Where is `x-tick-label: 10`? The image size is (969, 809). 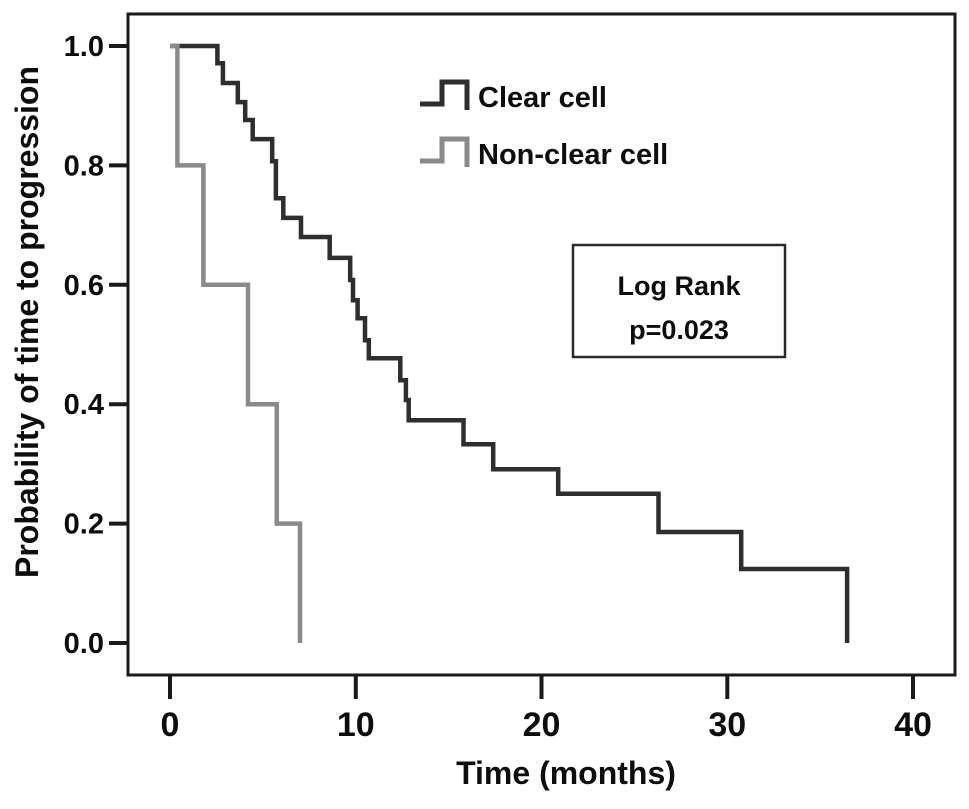
x-tick-label: 10 is located at coordinates (356, 725).